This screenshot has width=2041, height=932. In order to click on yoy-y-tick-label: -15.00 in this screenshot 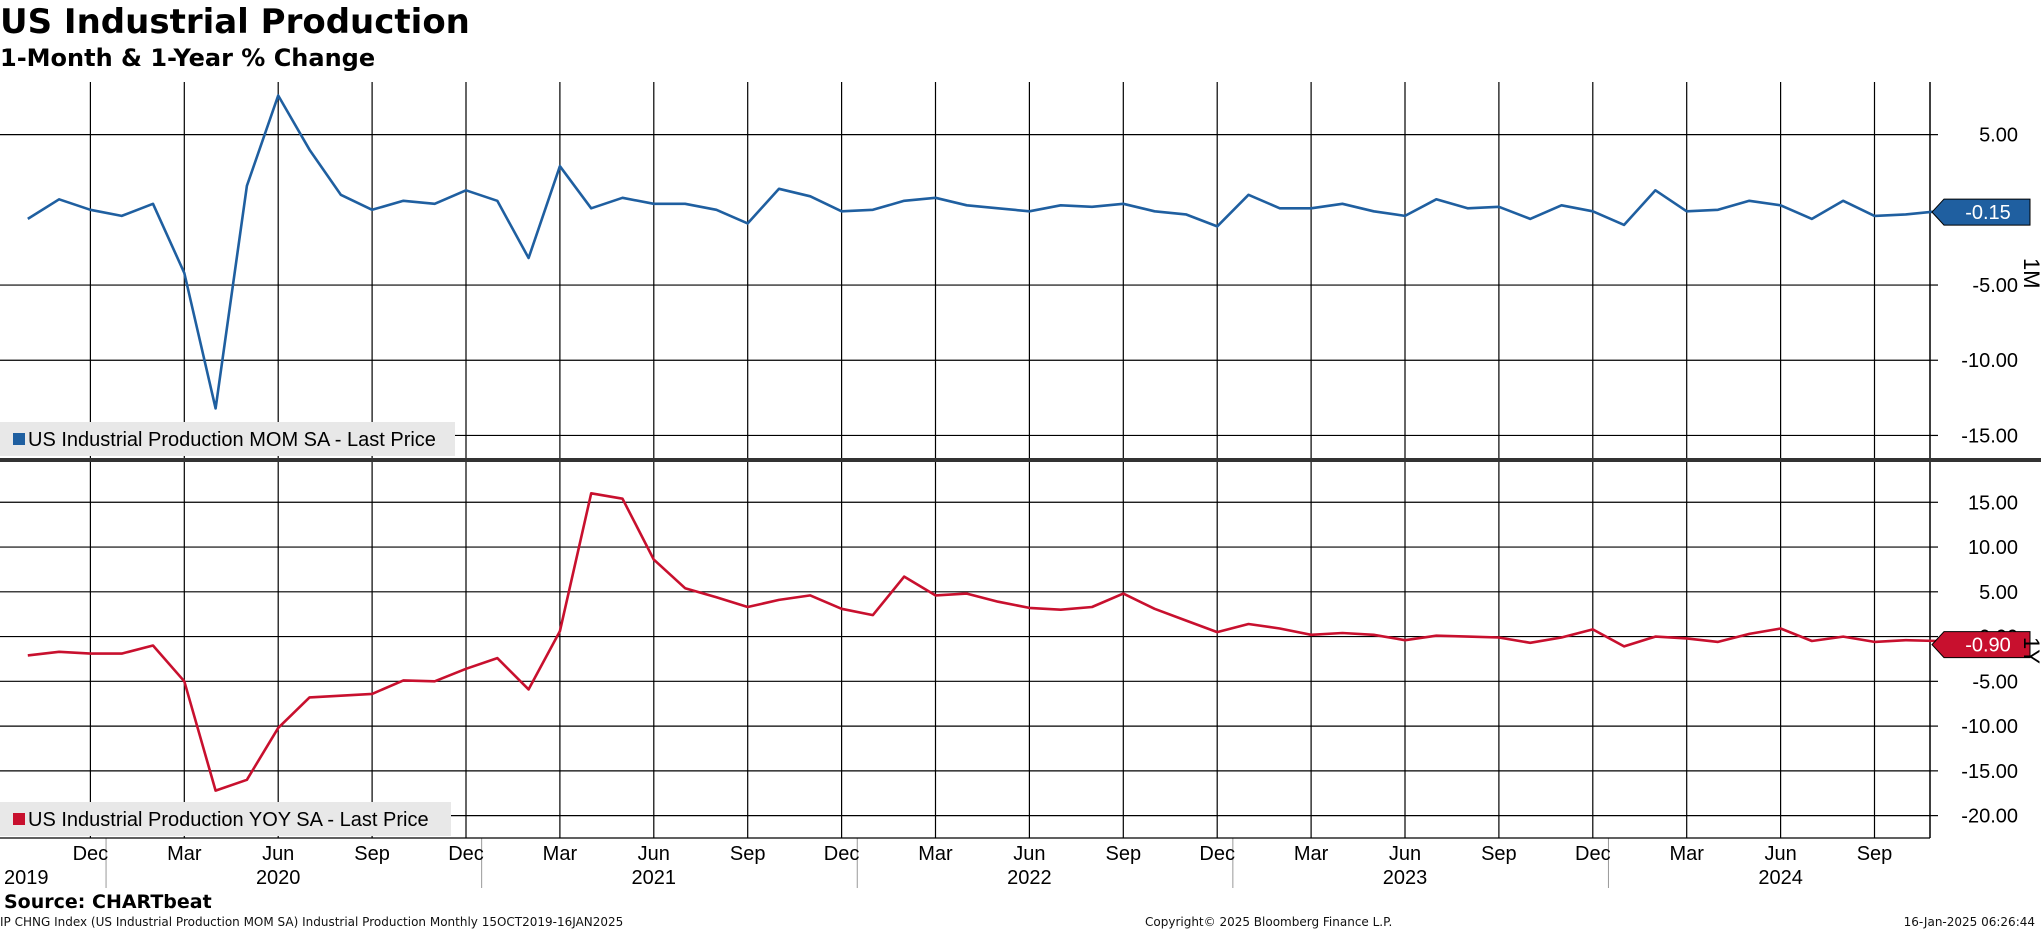, I will do `click(1989, 772)`.